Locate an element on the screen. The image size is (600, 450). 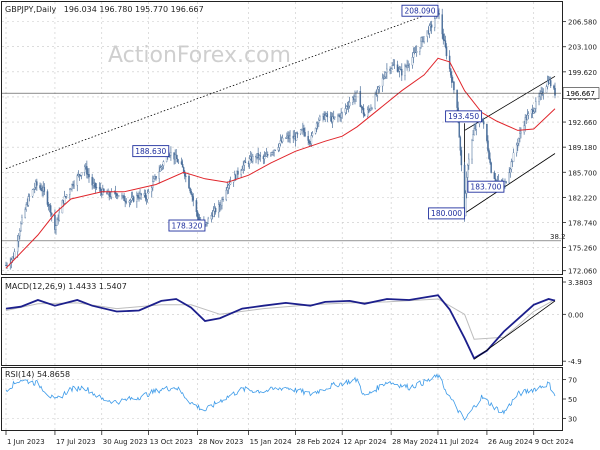
time-tick-label: 12 Apr 2024 is located at coordinates (365, 442).